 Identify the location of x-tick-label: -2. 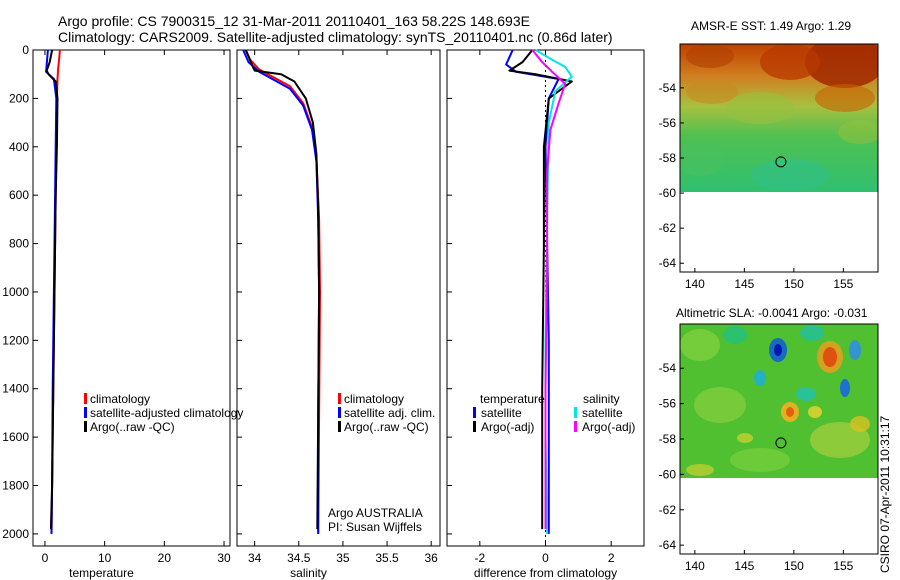
(479, 558).